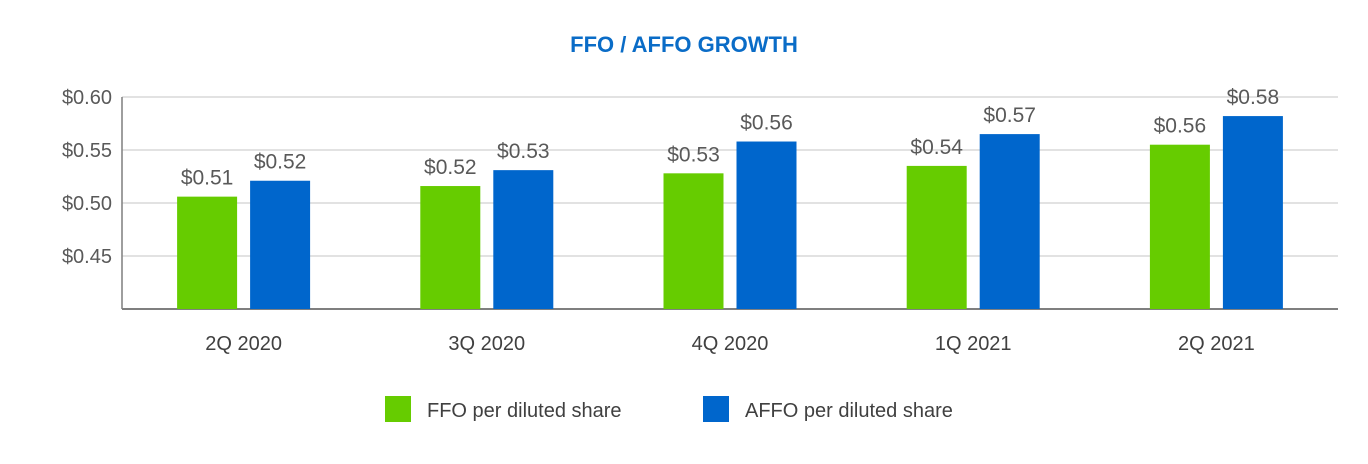 This screenshot has height=464, width=1368. I want to click on legend-label-affo: AFFO per diluted share, so click(849, 411).